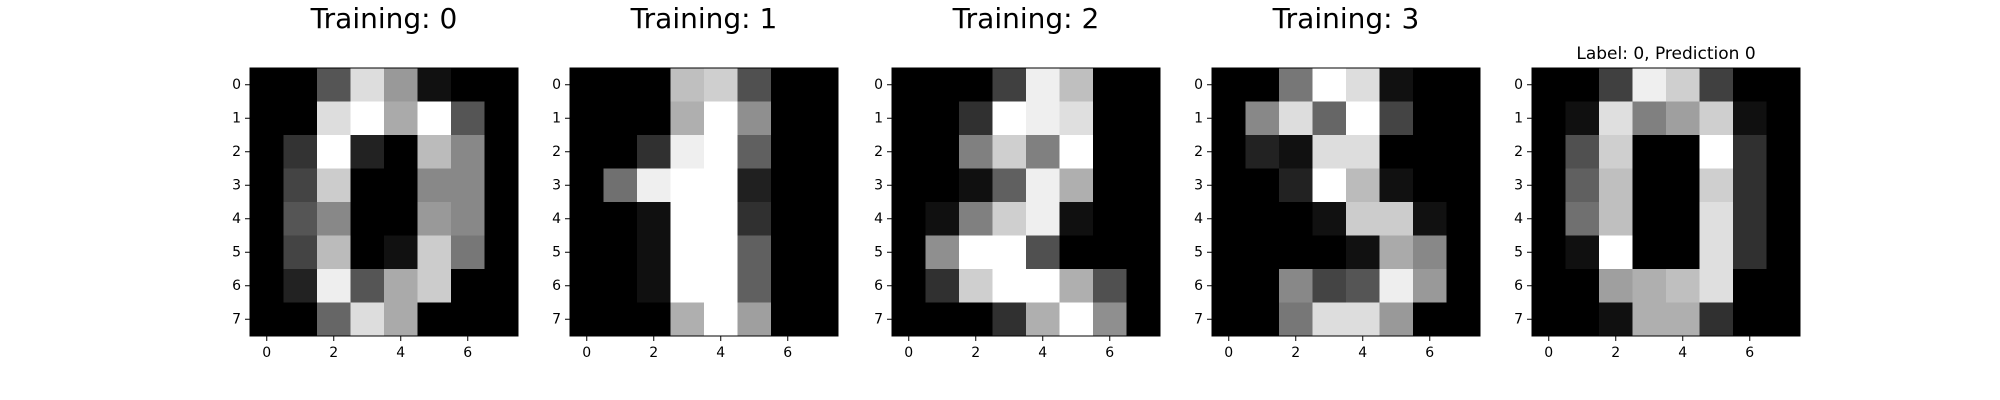 The height and width of the screenshot is (400, 2000). Describe the element at coordinates (236, 185) in the screenshot. I see `y-tick-label: 3` at that location.